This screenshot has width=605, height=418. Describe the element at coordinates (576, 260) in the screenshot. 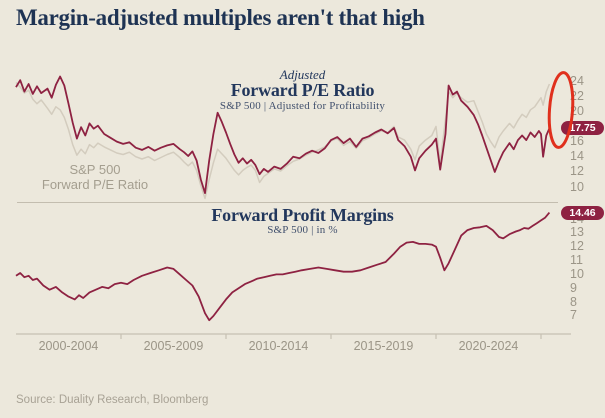

I see `y-axis-tick-label: 11` at that location.